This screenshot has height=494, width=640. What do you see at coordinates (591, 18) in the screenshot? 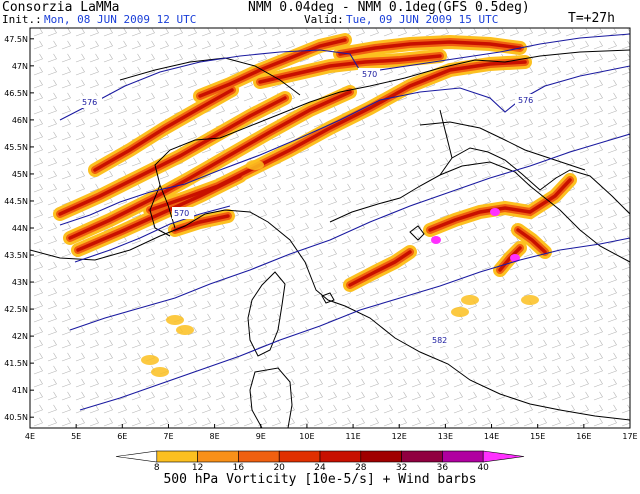
I see `lead-time: T=+27h` at bounding box center [591, 18].